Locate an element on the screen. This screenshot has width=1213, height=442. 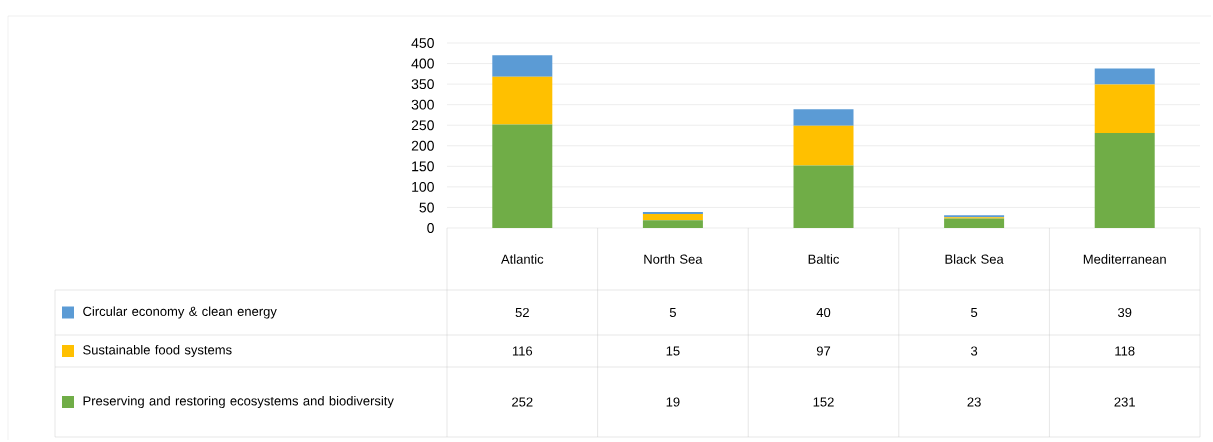
x-tick-label: Mediterranean is located at coordinates (1124, 259).